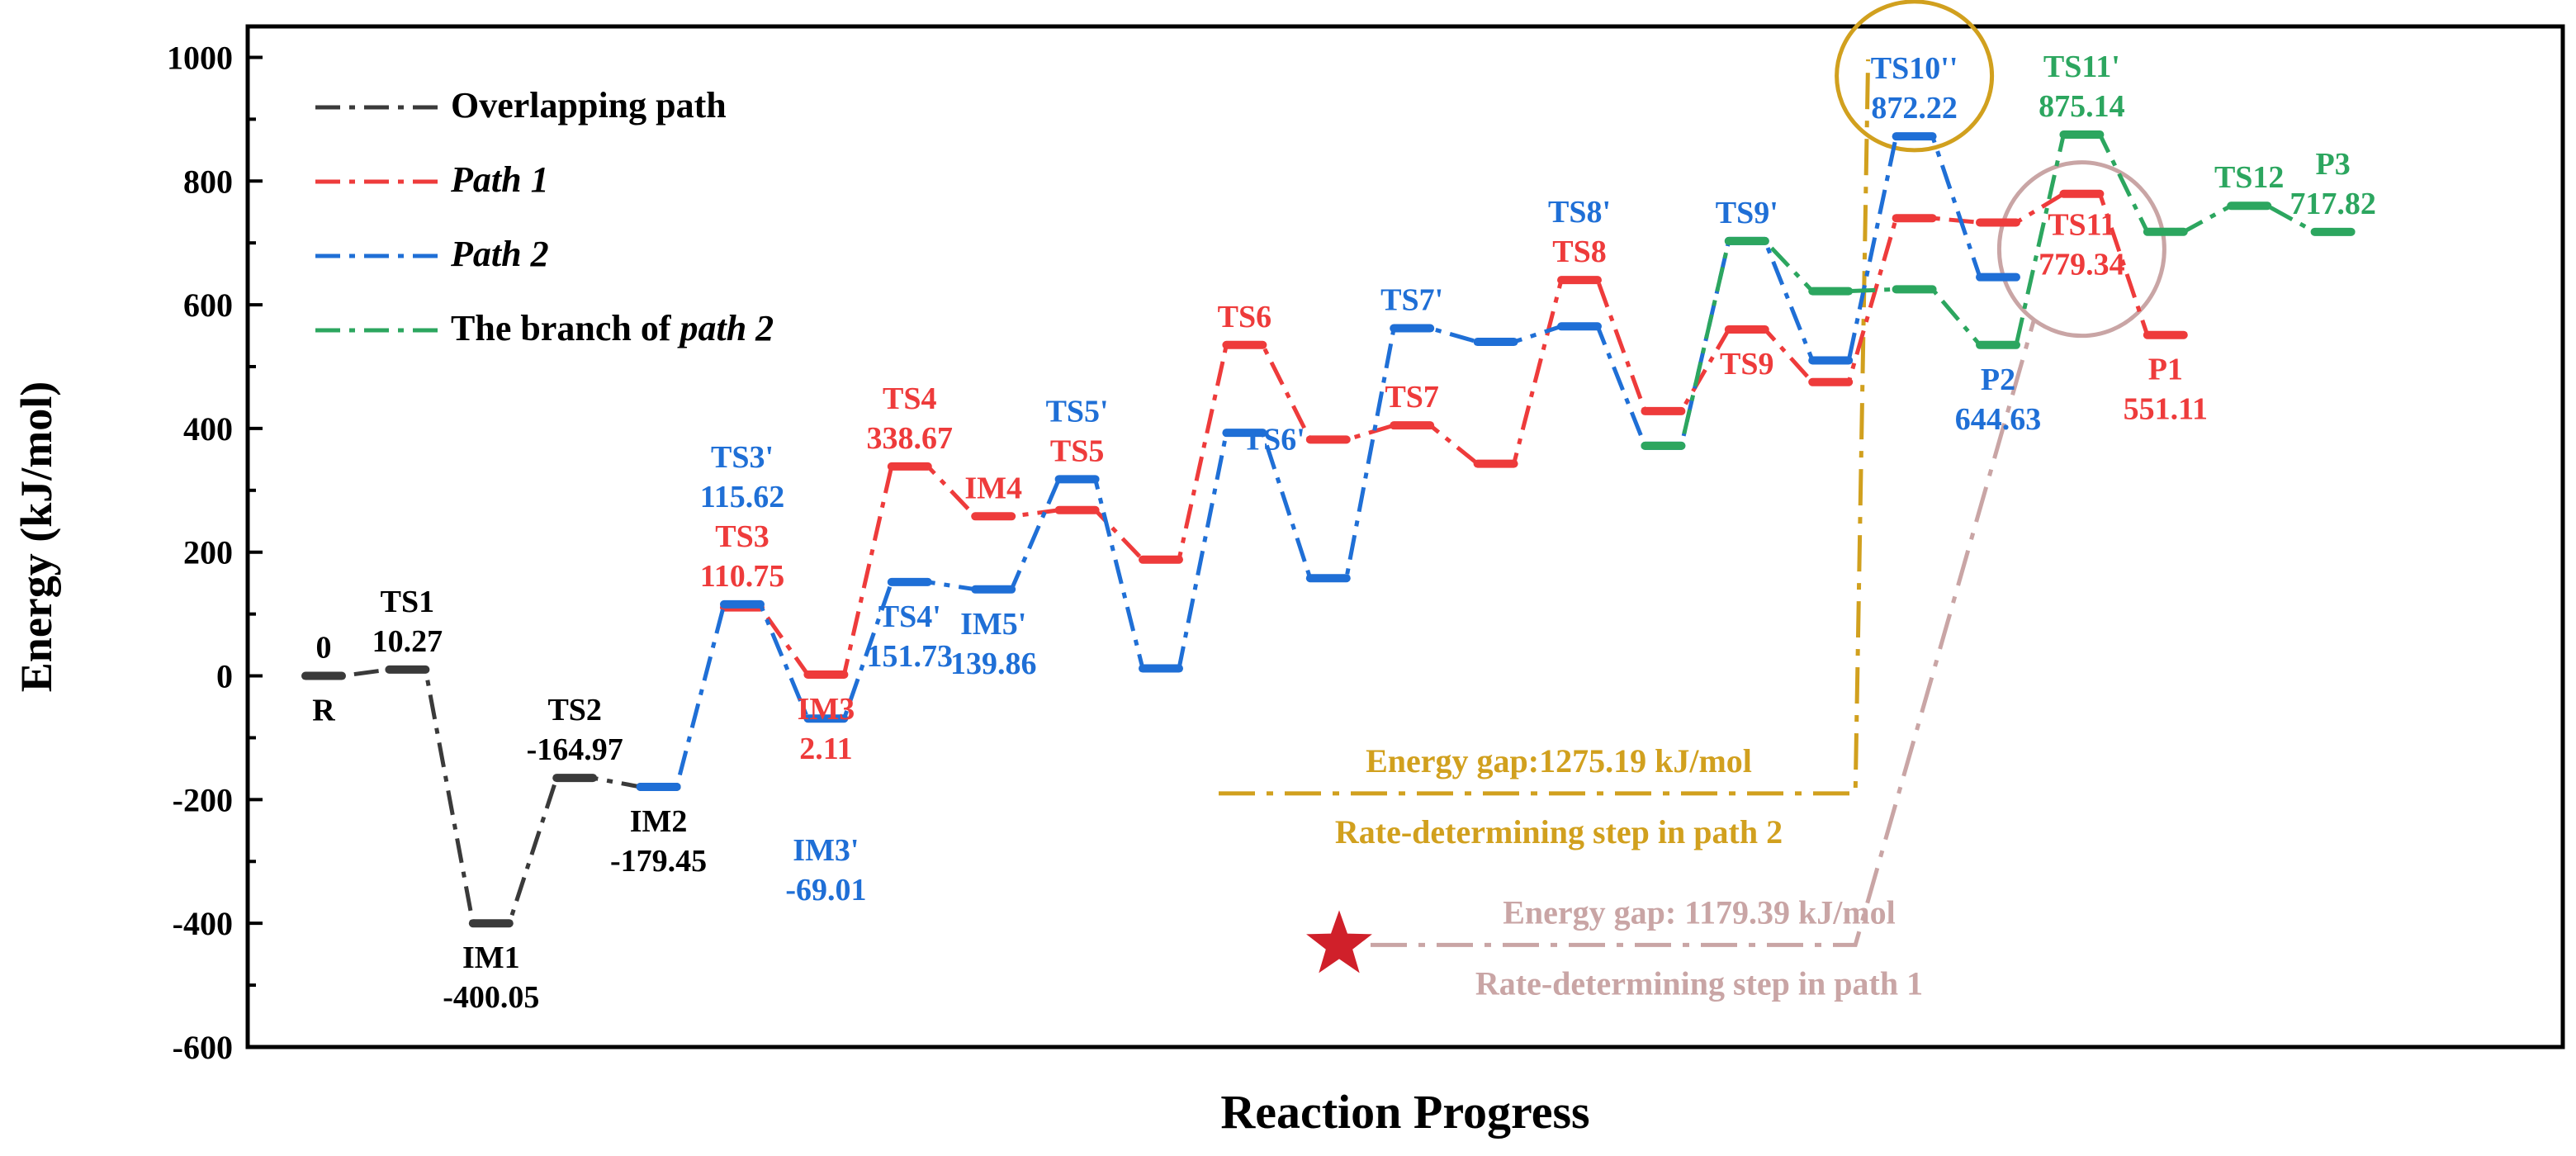  What do you see at coordinates (1914, 108) in the screenshot?
I see `point-label: 872.22` at bounding box center [1914, 108].